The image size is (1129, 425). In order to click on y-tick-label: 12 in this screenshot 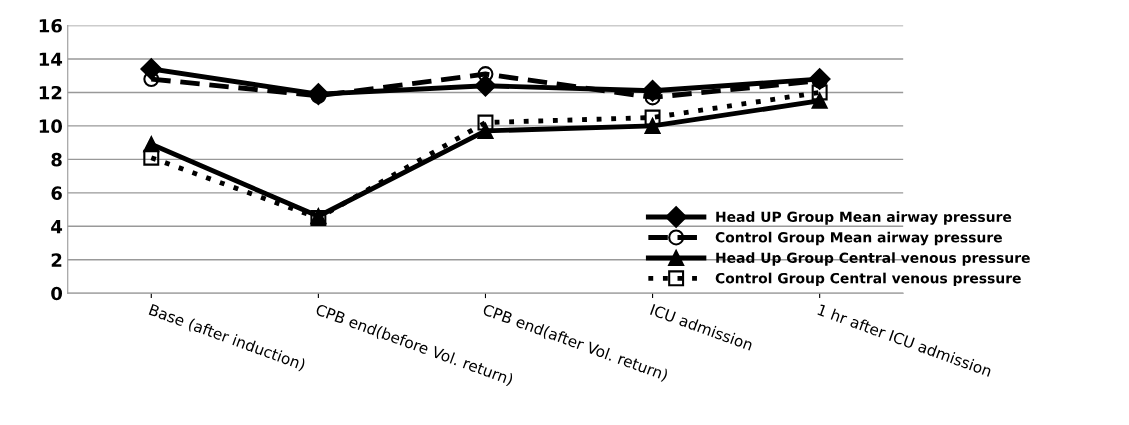, I will do `click(50, 92)`.